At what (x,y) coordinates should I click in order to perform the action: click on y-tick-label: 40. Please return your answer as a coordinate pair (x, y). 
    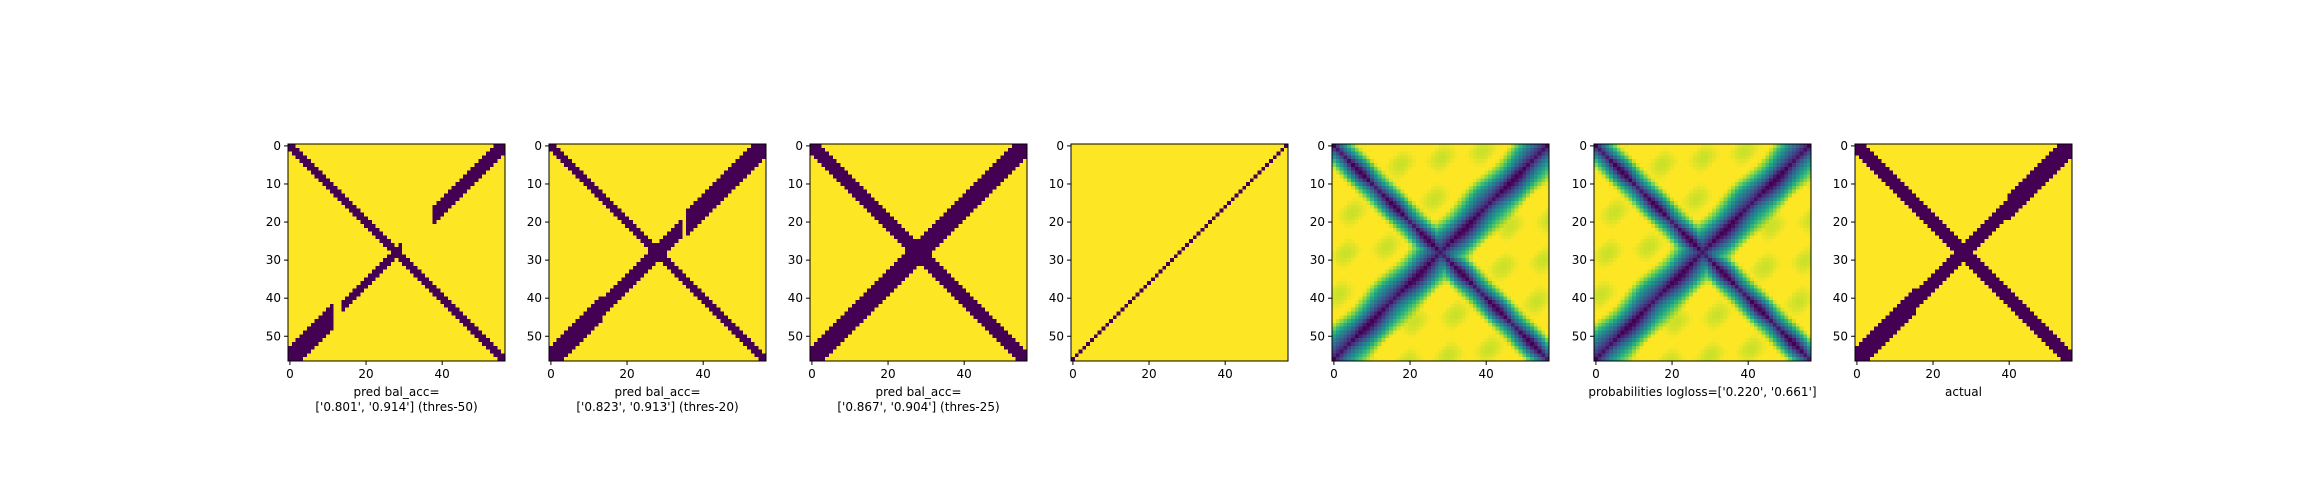
    Looking at the image, I should click on (273, 298).